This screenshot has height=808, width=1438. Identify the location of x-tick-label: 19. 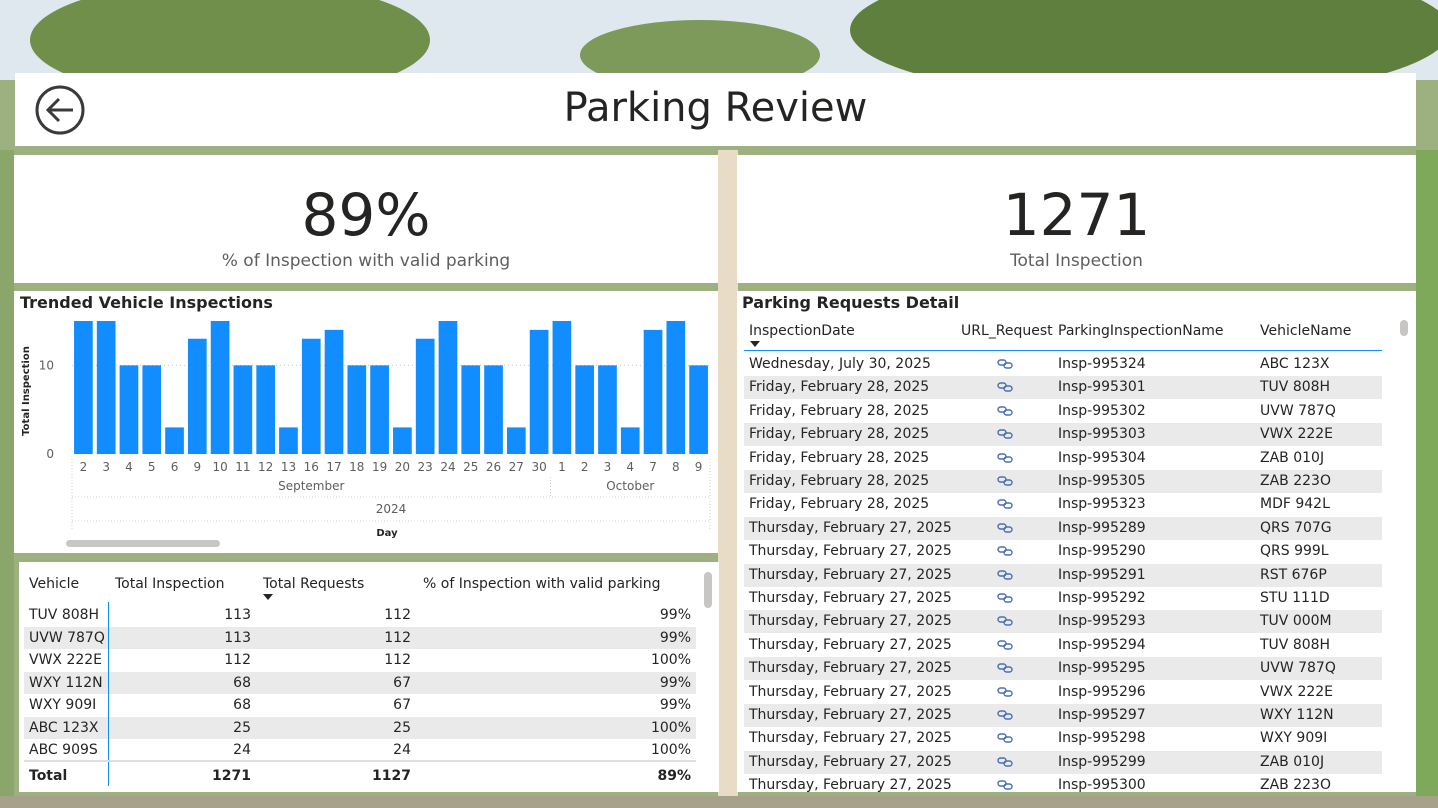
(379, 467).